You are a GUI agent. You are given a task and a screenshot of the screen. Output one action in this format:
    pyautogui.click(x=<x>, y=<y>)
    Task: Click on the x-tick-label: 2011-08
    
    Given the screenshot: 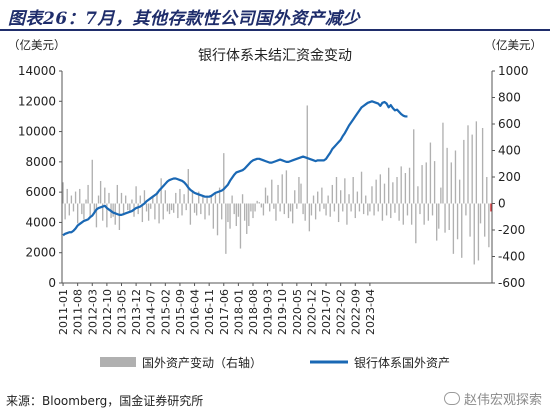 What is the action you would take?
    pyautogui.click(x=78, y=312)
    